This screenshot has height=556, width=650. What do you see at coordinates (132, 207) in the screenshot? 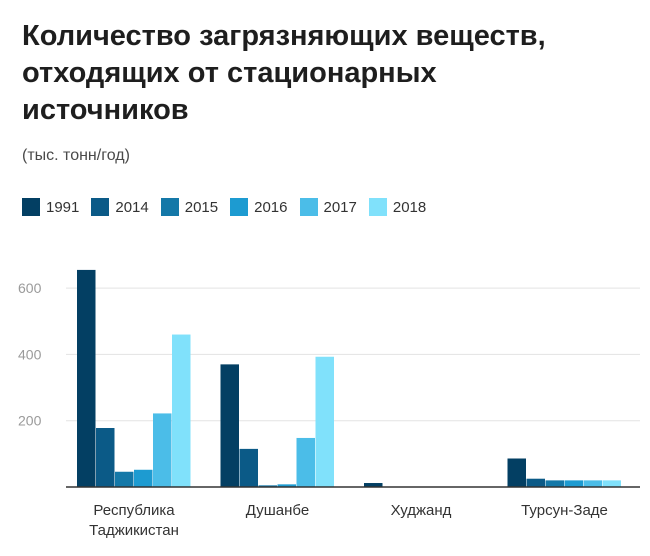
I see `legend-label: 2014` at bounding box center [132, 207].